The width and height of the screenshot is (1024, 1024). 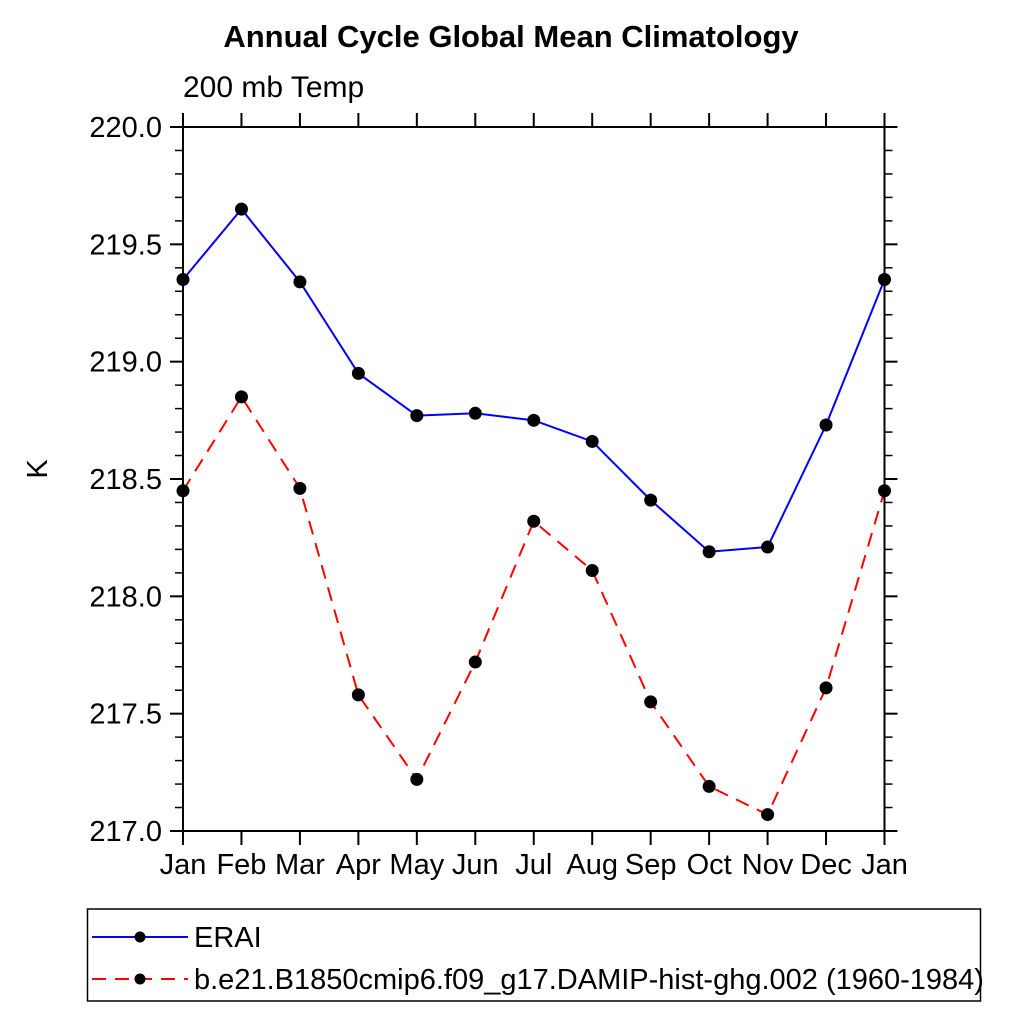 I want to click on x-tick-label: Apr, so click(x=358, y=865).